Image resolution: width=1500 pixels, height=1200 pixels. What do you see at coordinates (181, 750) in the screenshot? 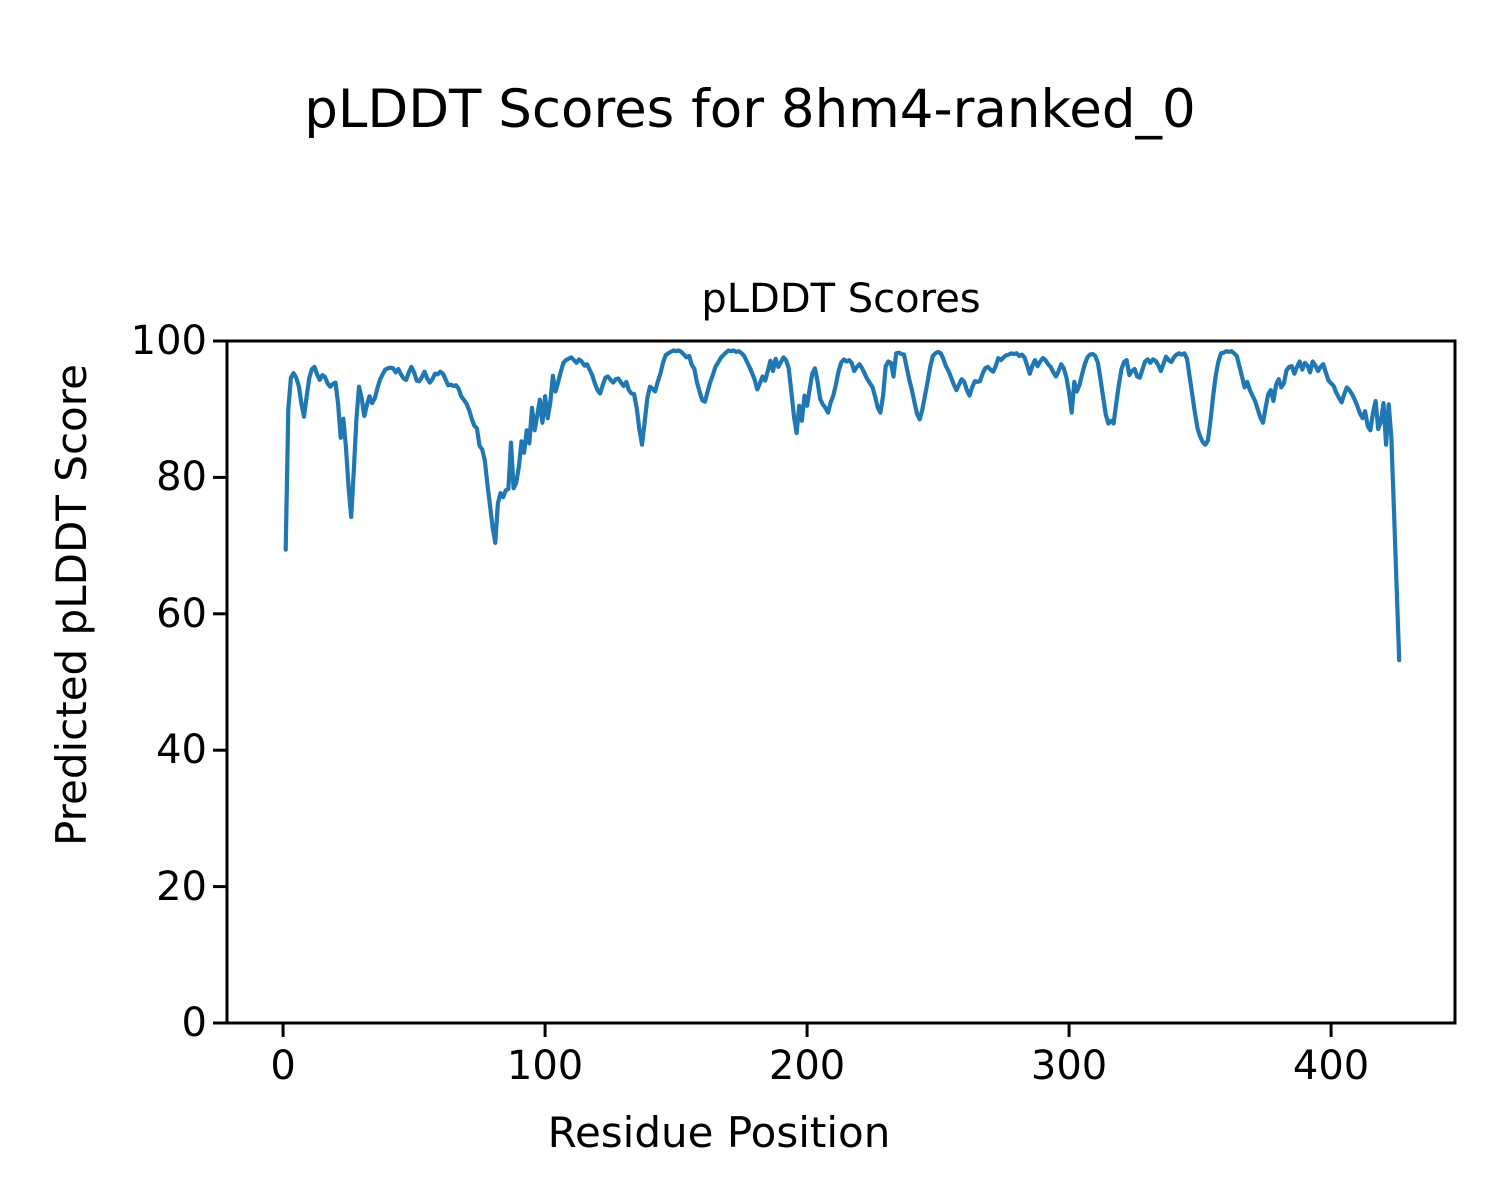
I see `y-tick-label: 40` at bounding box center [181, 750].